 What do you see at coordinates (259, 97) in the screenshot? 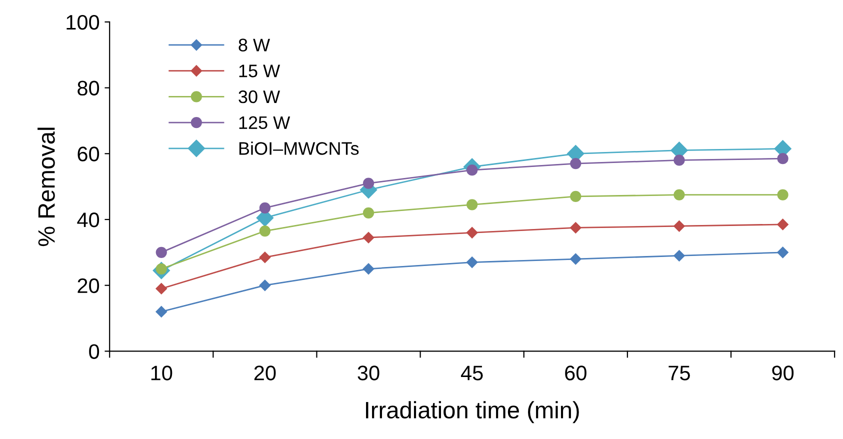
I see `legend-label: 30 W` at bounding box center [259, 97].